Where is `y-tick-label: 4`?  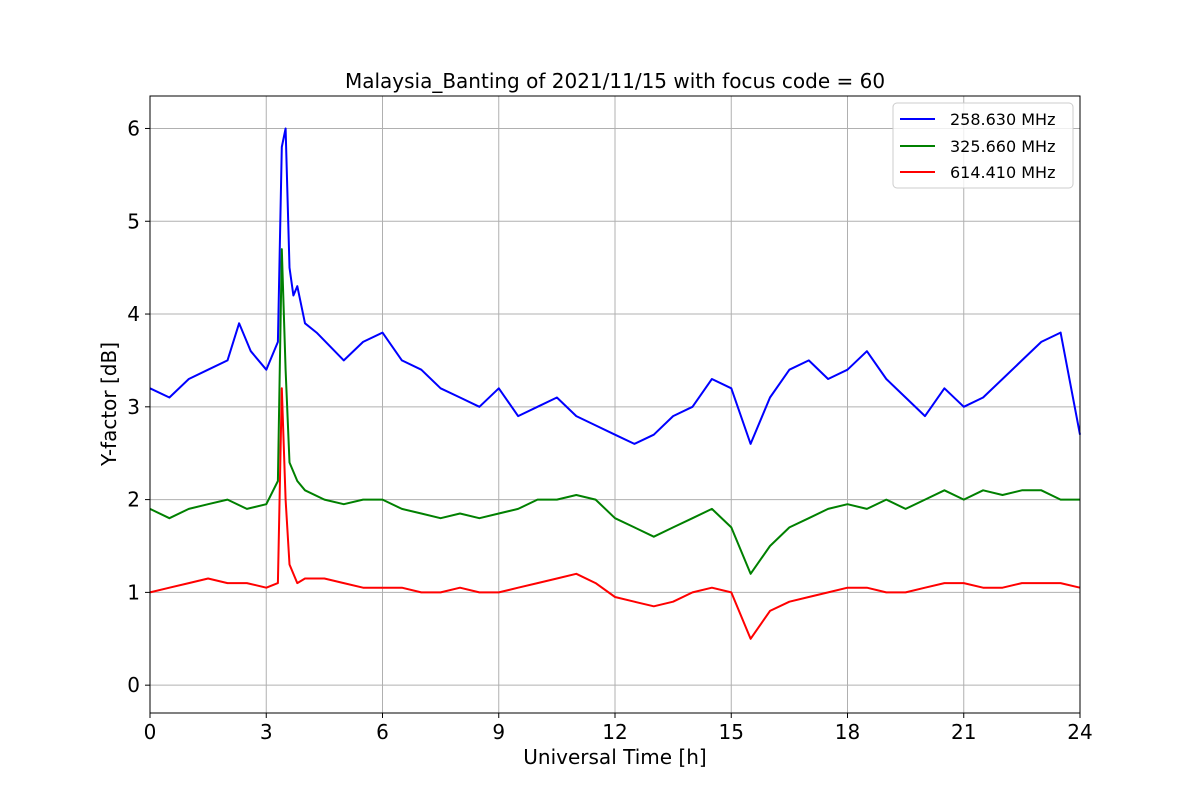 y-tick-label: 4 is located at coordinates (133, 314).